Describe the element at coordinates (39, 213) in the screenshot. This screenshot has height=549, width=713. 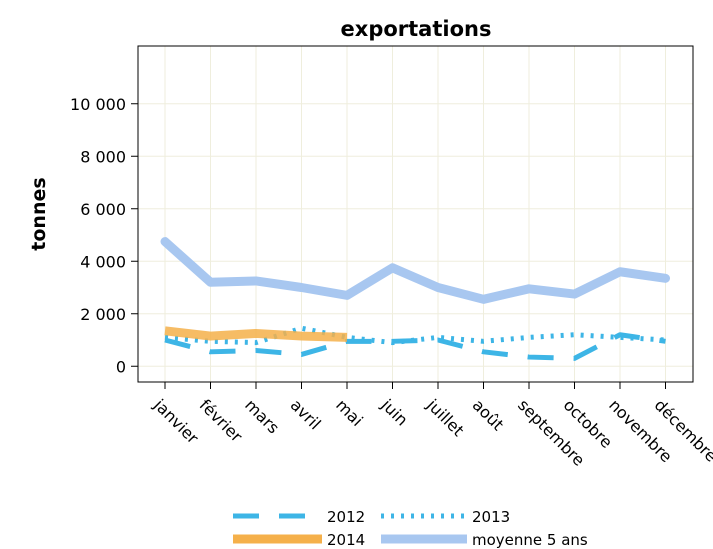
I see `y-axis-label: tonnes` at that location.